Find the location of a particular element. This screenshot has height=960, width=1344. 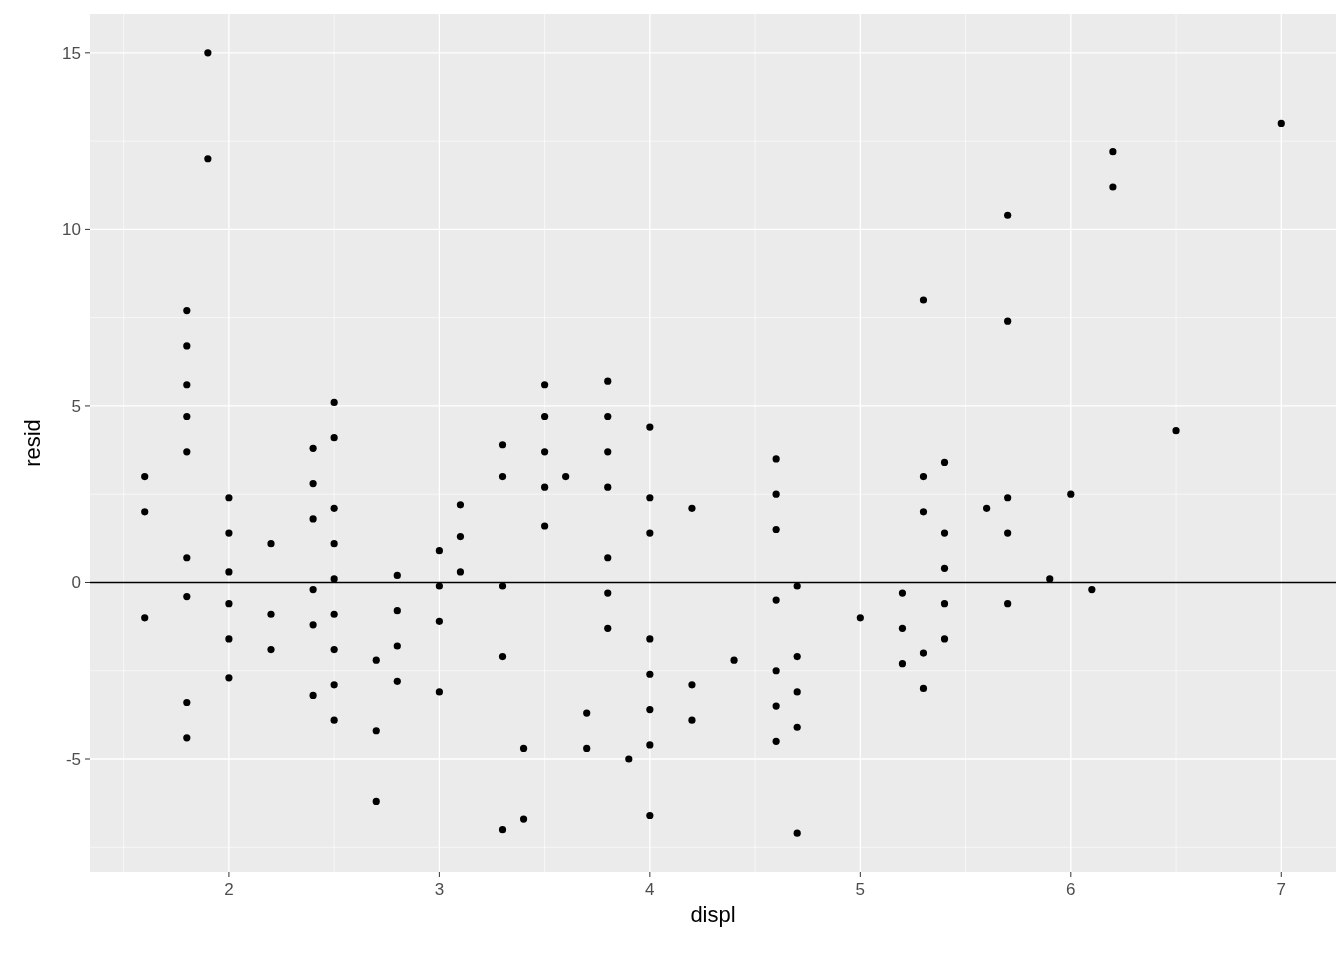

x-tick-label: 3 is located at coordinates (439, 889).